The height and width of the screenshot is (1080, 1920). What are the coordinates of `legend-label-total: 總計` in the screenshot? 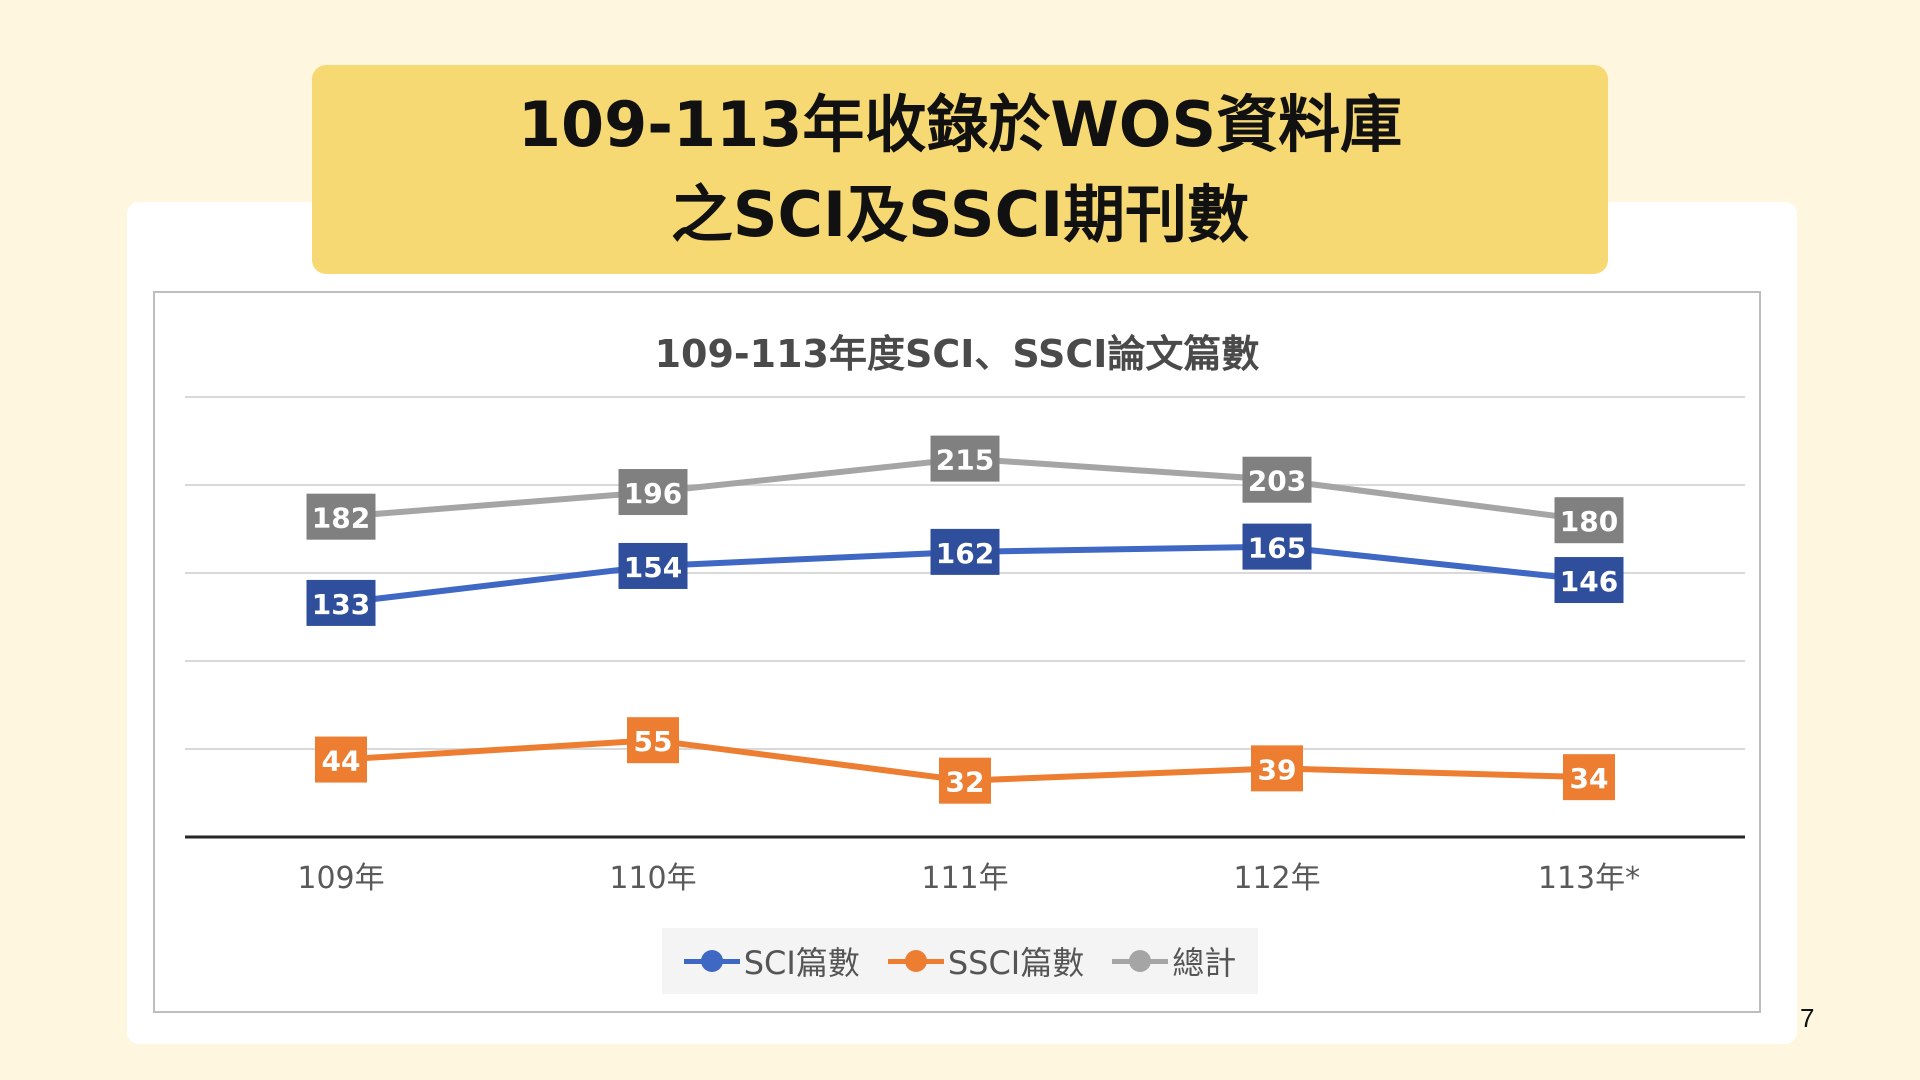 It's located at (1204, 963).